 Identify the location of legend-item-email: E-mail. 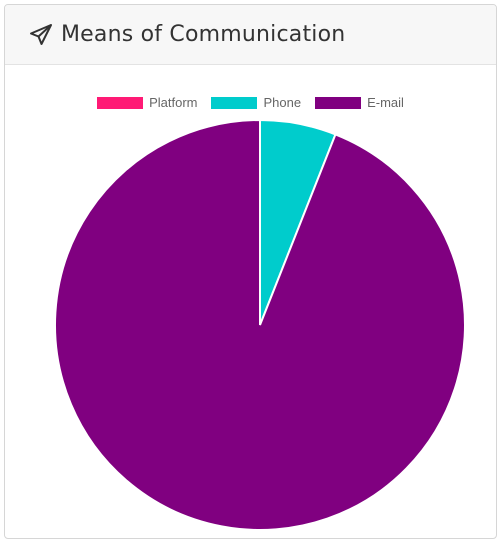
(359, 102).